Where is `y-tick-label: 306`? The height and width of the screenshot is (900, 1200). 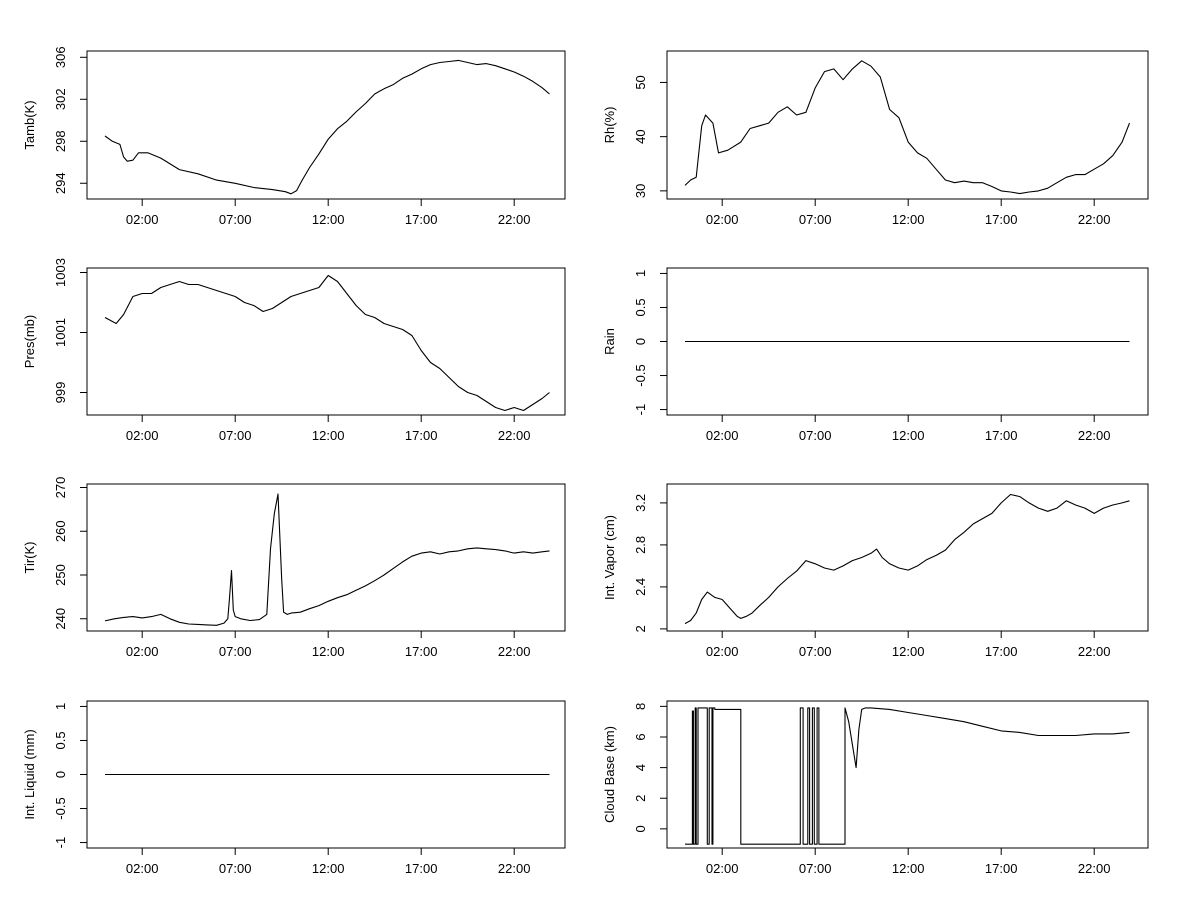 y-tick-label: 306 is located at coordinates (60, 57).